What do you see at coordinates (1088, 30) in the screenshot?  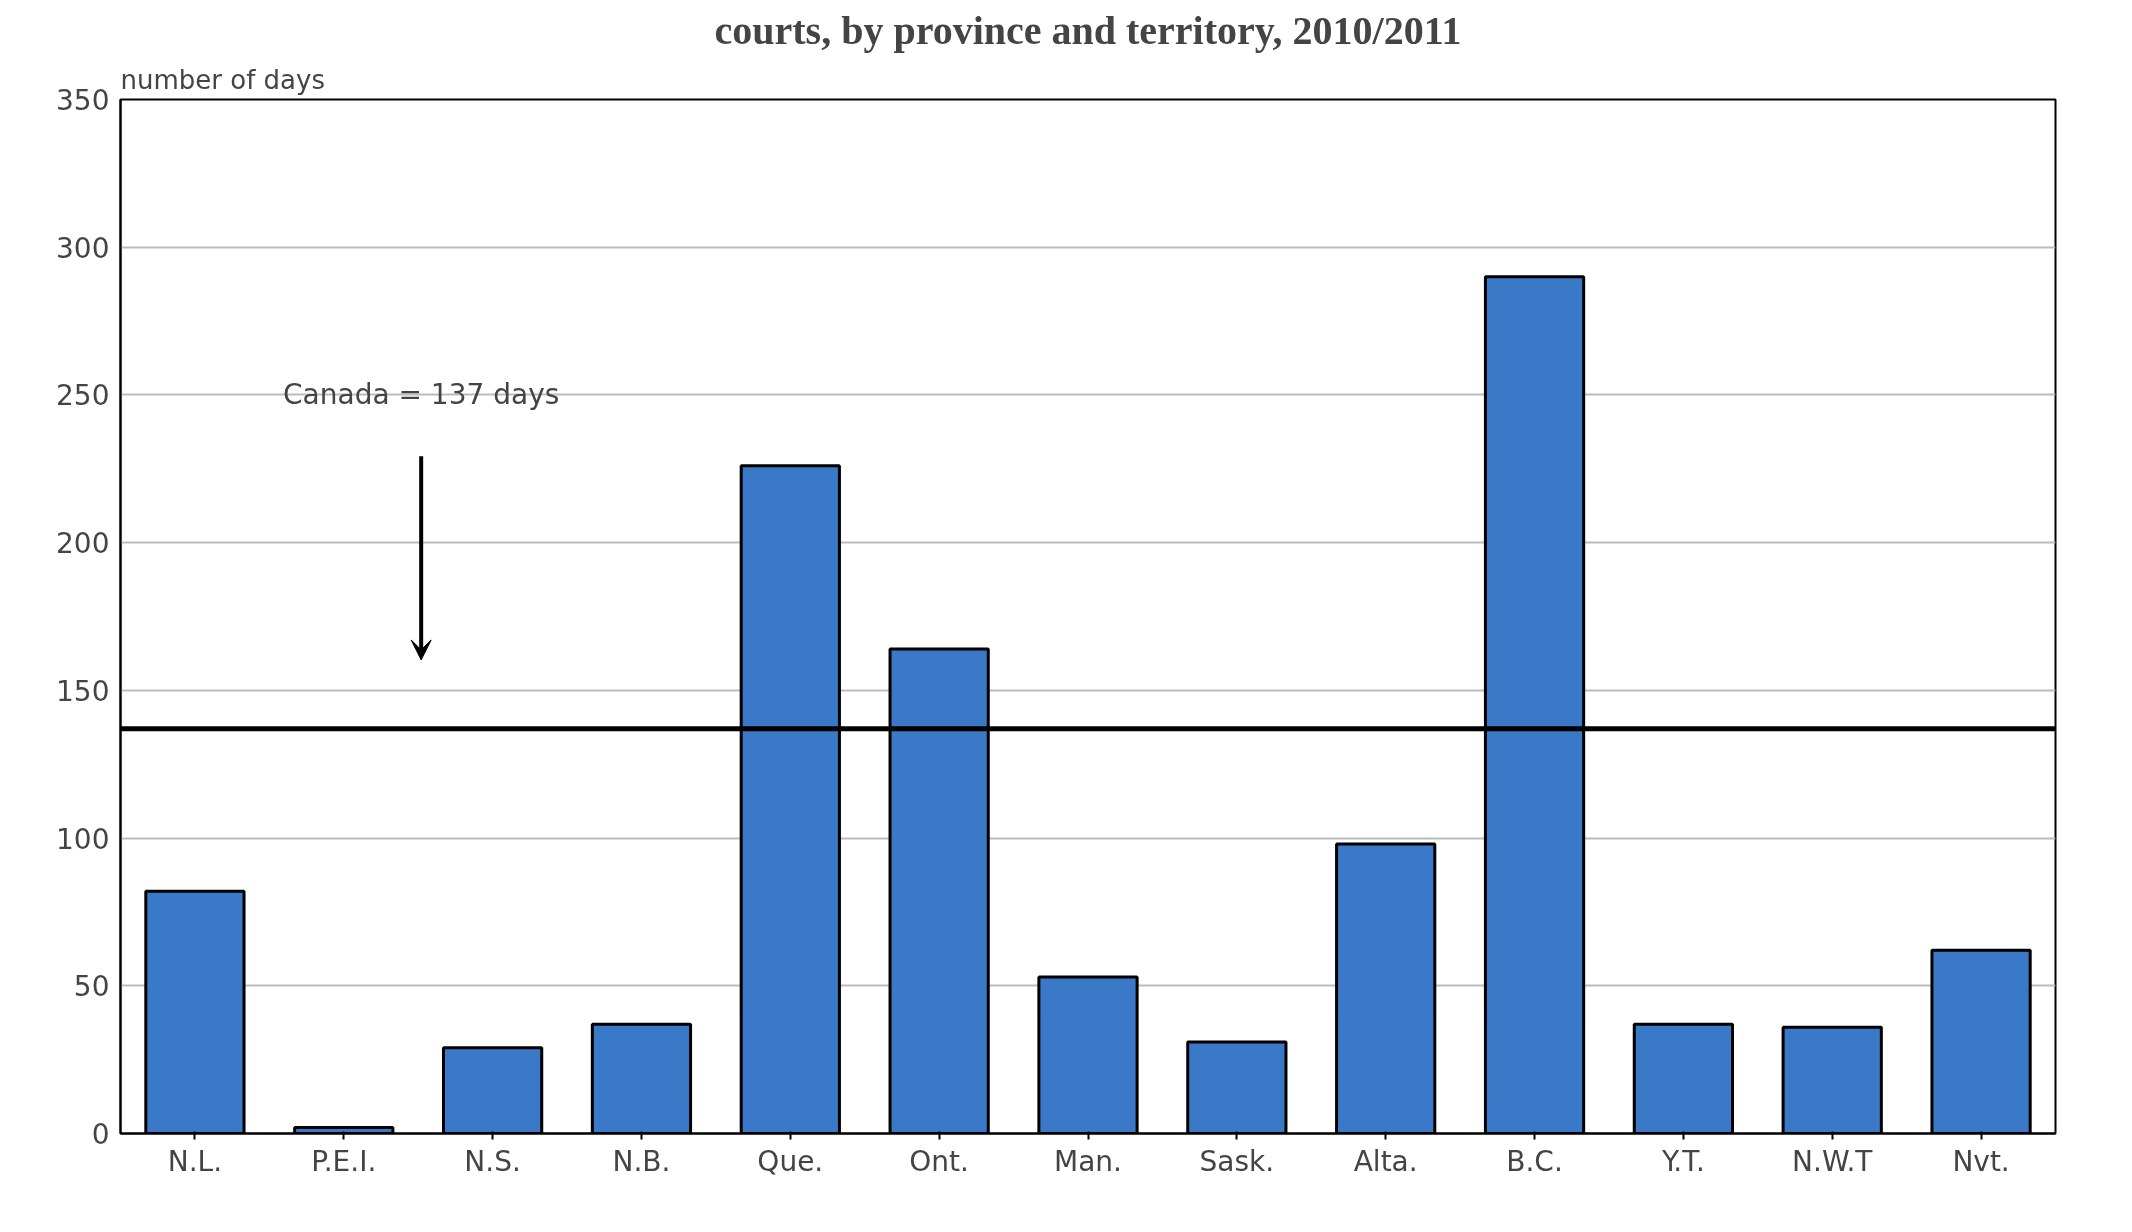 I see `chart-title: courts, by province and territory, 2010/2011` at bounding box center [1088, 30].